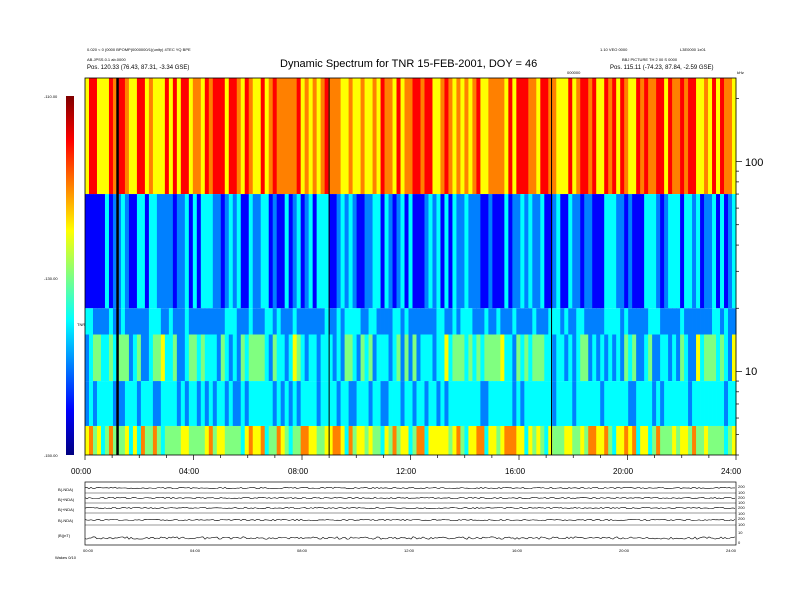  What do you see at coordinates (614, 49) in the screenshot?
I see `header-right-line1: 1.10 VEO 0000` at bounding box center [614, 49].